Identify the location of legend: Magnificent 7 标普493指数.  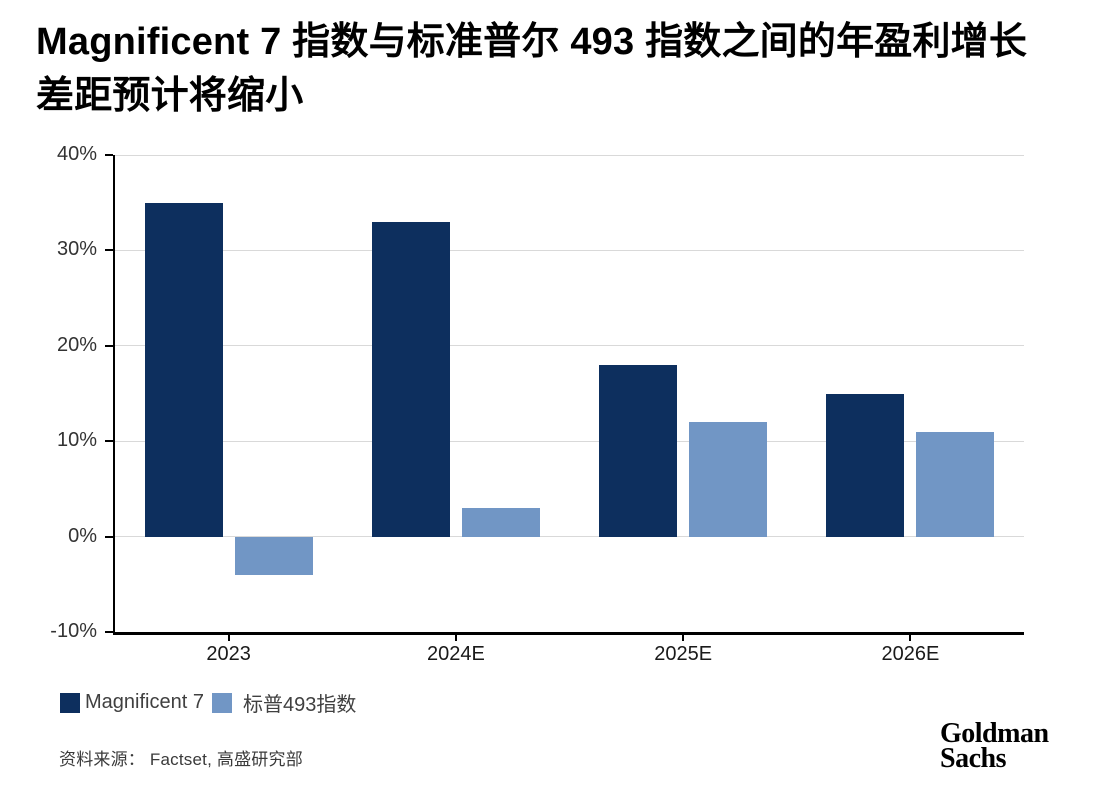
(208, 702).